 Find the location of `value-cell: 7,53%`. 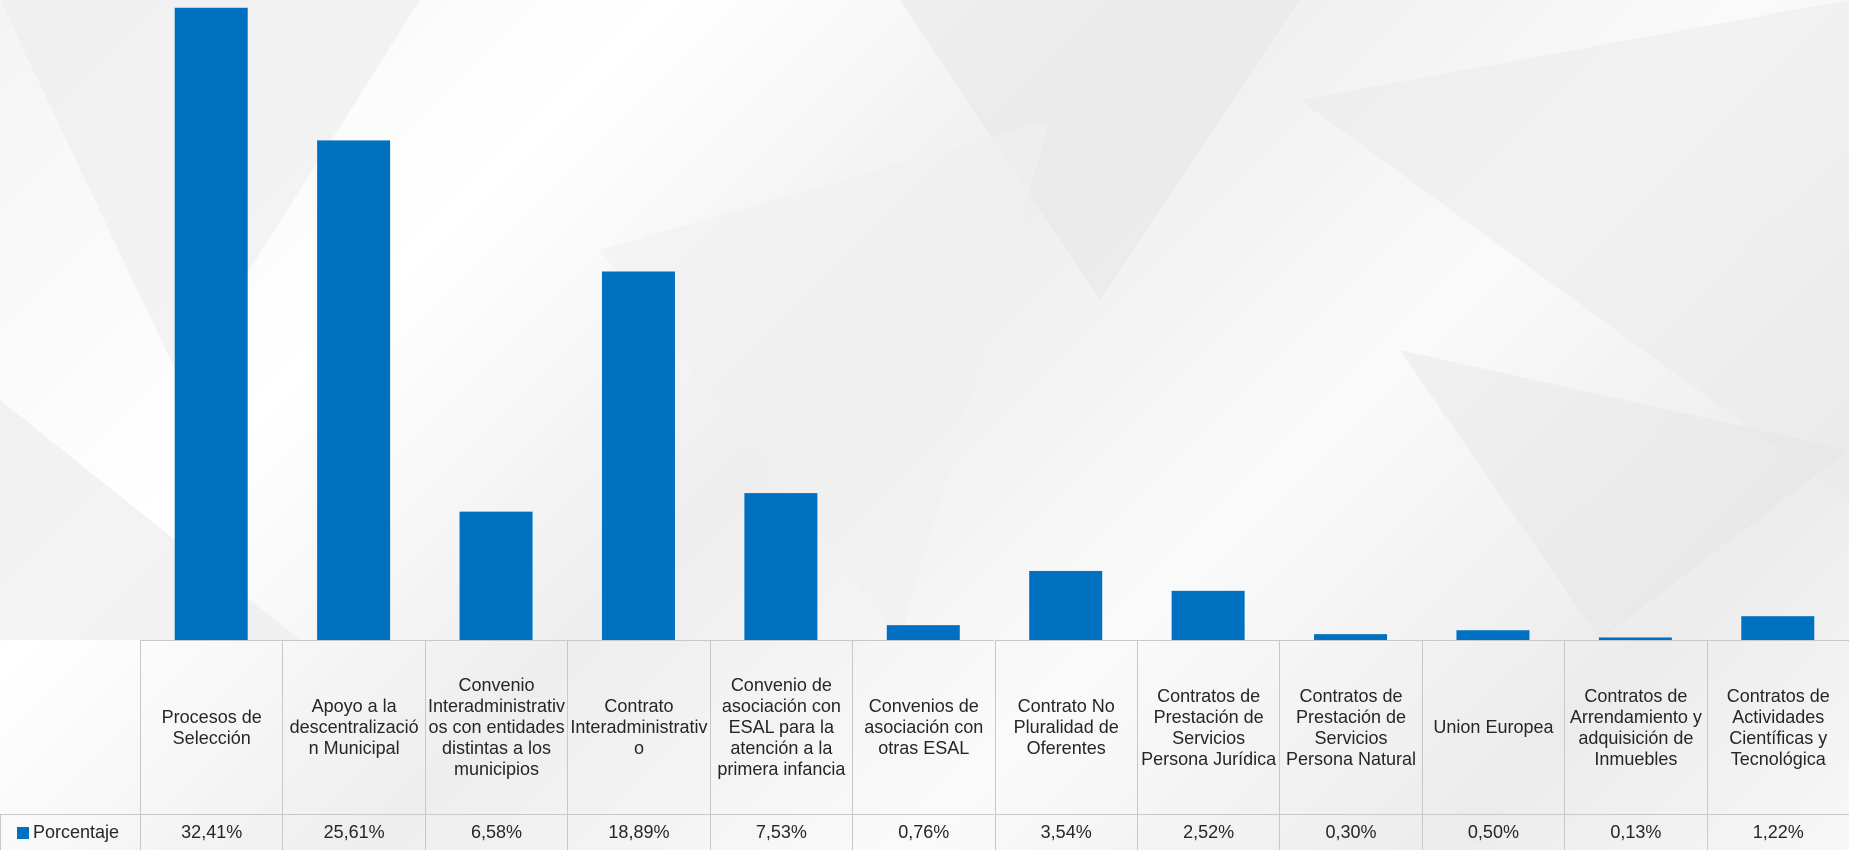

value-cell: 7,53% is located at coordinates (781, 832).